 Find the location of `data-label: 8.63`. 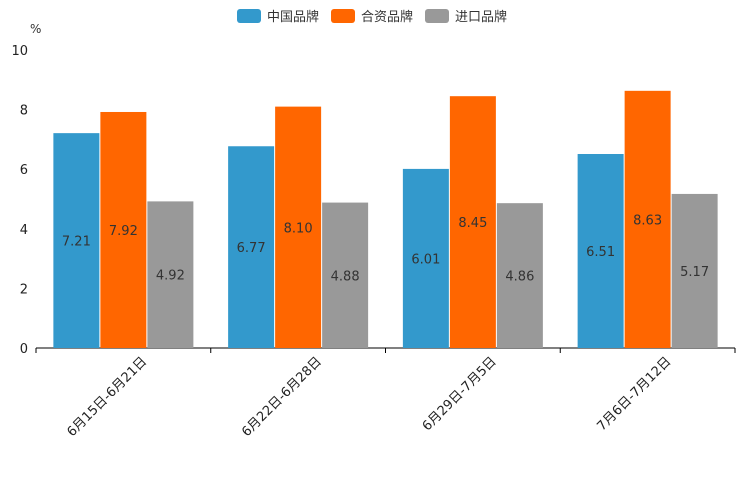

data-label: 8.63 is located at coordinates (647, 220).